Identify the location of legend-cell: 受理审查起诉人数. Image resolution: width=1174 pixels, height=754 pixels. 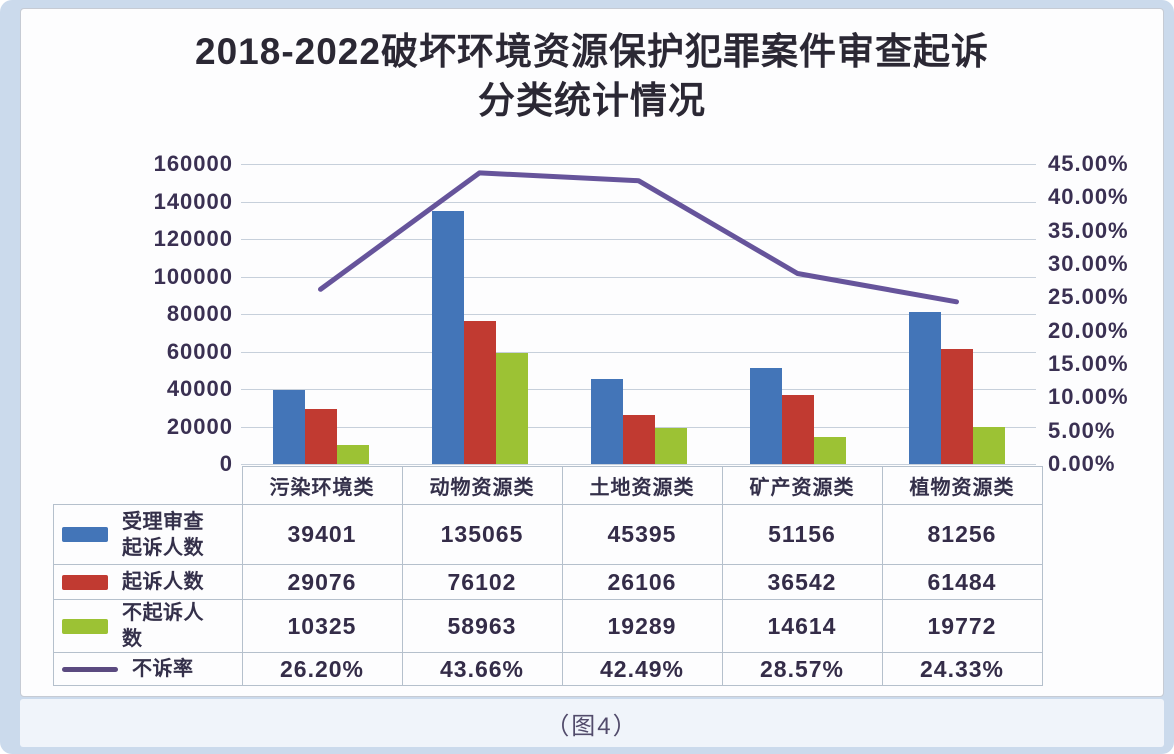
(148, 534).